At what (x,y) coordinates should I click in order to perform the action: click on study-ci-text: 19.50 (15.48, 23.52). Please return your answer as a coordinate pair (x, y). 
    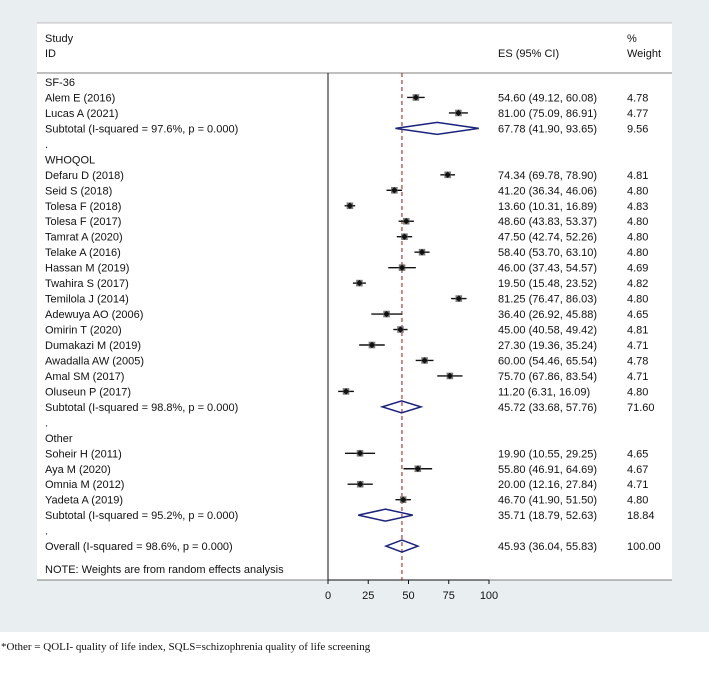
    Looking at the image, I should click on (547, 284).